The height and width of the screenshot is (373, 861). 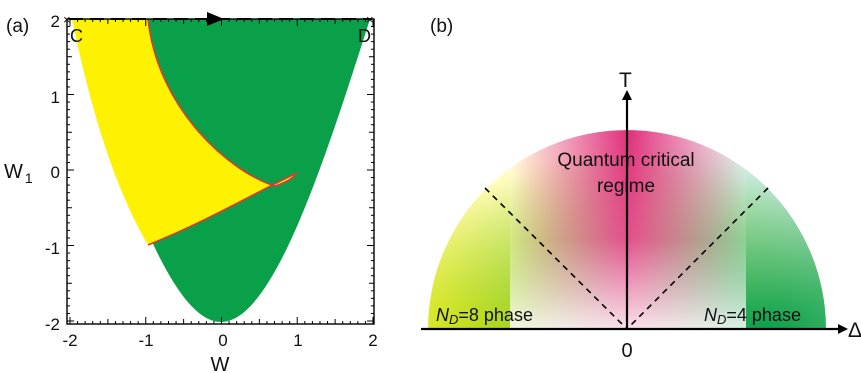 What do you see at coordinates (626, 186) in the screenshot?
I see `critical-regime-label-line2: regime` at bounding box center [626, 186].